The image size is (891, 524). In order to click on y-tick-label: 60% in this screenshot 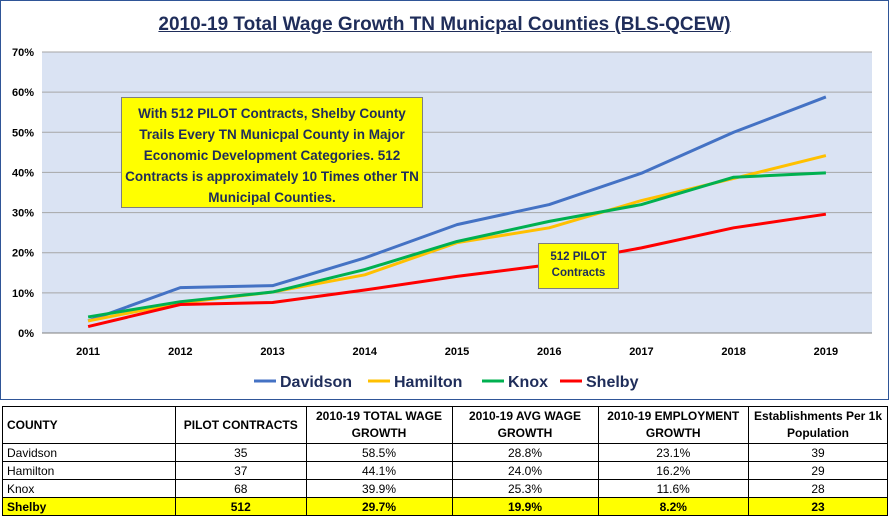, I will do `click(23, 93)`.